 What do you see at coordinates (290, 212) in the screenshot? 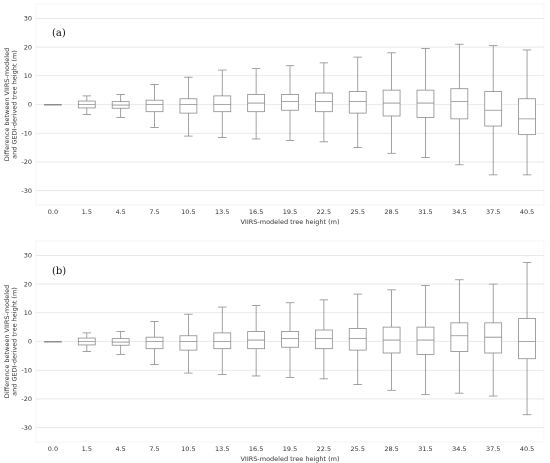
I see `x-tick-label: 19.5` at bounding box center [290, 212].